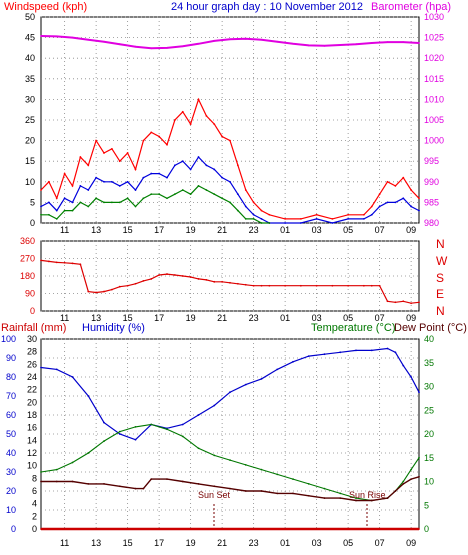 The width and height of the screenshot is (468, 555). What do you see at coordinates (222, 230) in the screenshot?
I see `x-tick-label: 21` at bounding box center [222, 230].